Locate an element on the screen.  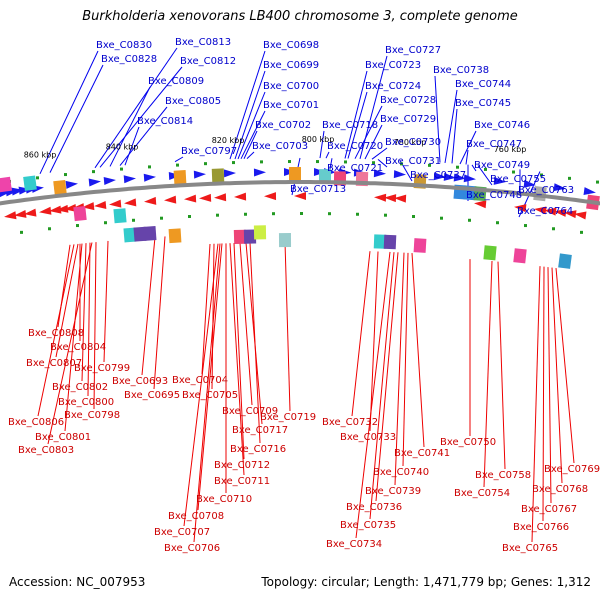
tick-label: 800 kbp is located at coordinates (318, 139).